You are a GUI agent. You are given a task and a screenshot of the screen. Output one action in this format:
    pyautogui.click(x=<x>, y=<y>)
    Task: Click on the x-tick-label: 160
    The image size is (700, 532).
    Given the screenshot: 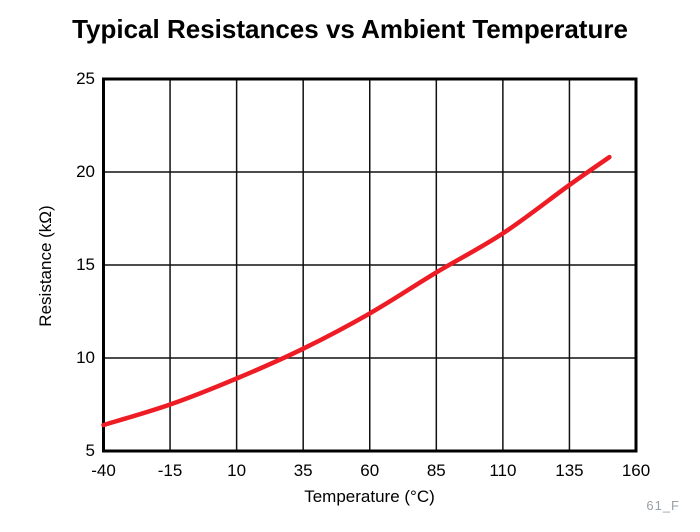 What is the action you would take?
    pyautogui.click(x=636, y=470)
    